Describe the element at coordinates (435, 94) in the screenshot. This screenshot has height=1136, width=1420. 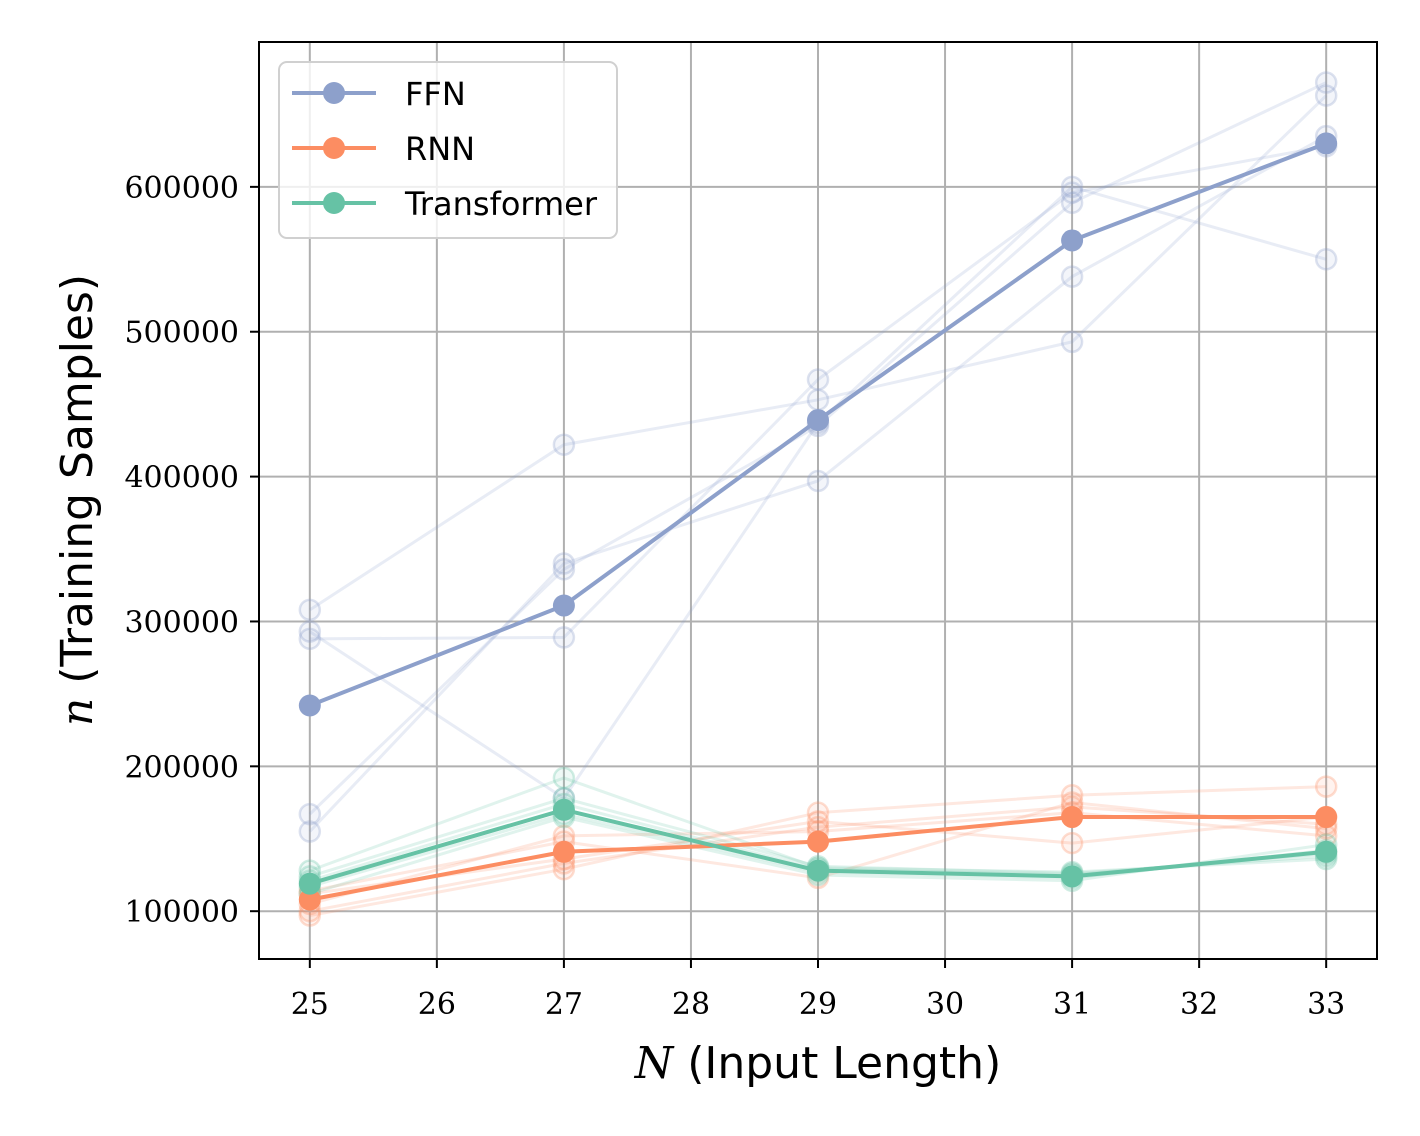
I see `legend-ffn-label: FFN` at that location.